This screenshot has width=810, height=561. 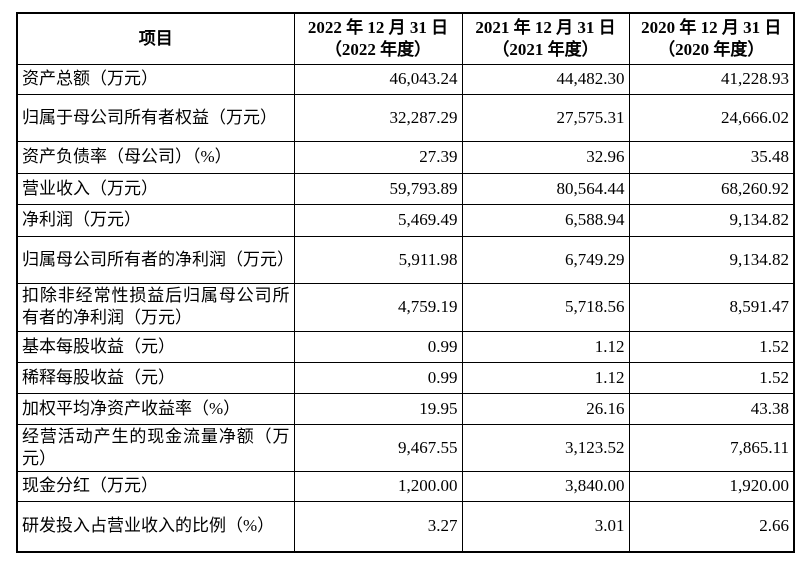 What do you see at coordinates (155, 220) in the screenshot?
I see `row-label: 净利润（万元）` at bounding box center [155, 220].